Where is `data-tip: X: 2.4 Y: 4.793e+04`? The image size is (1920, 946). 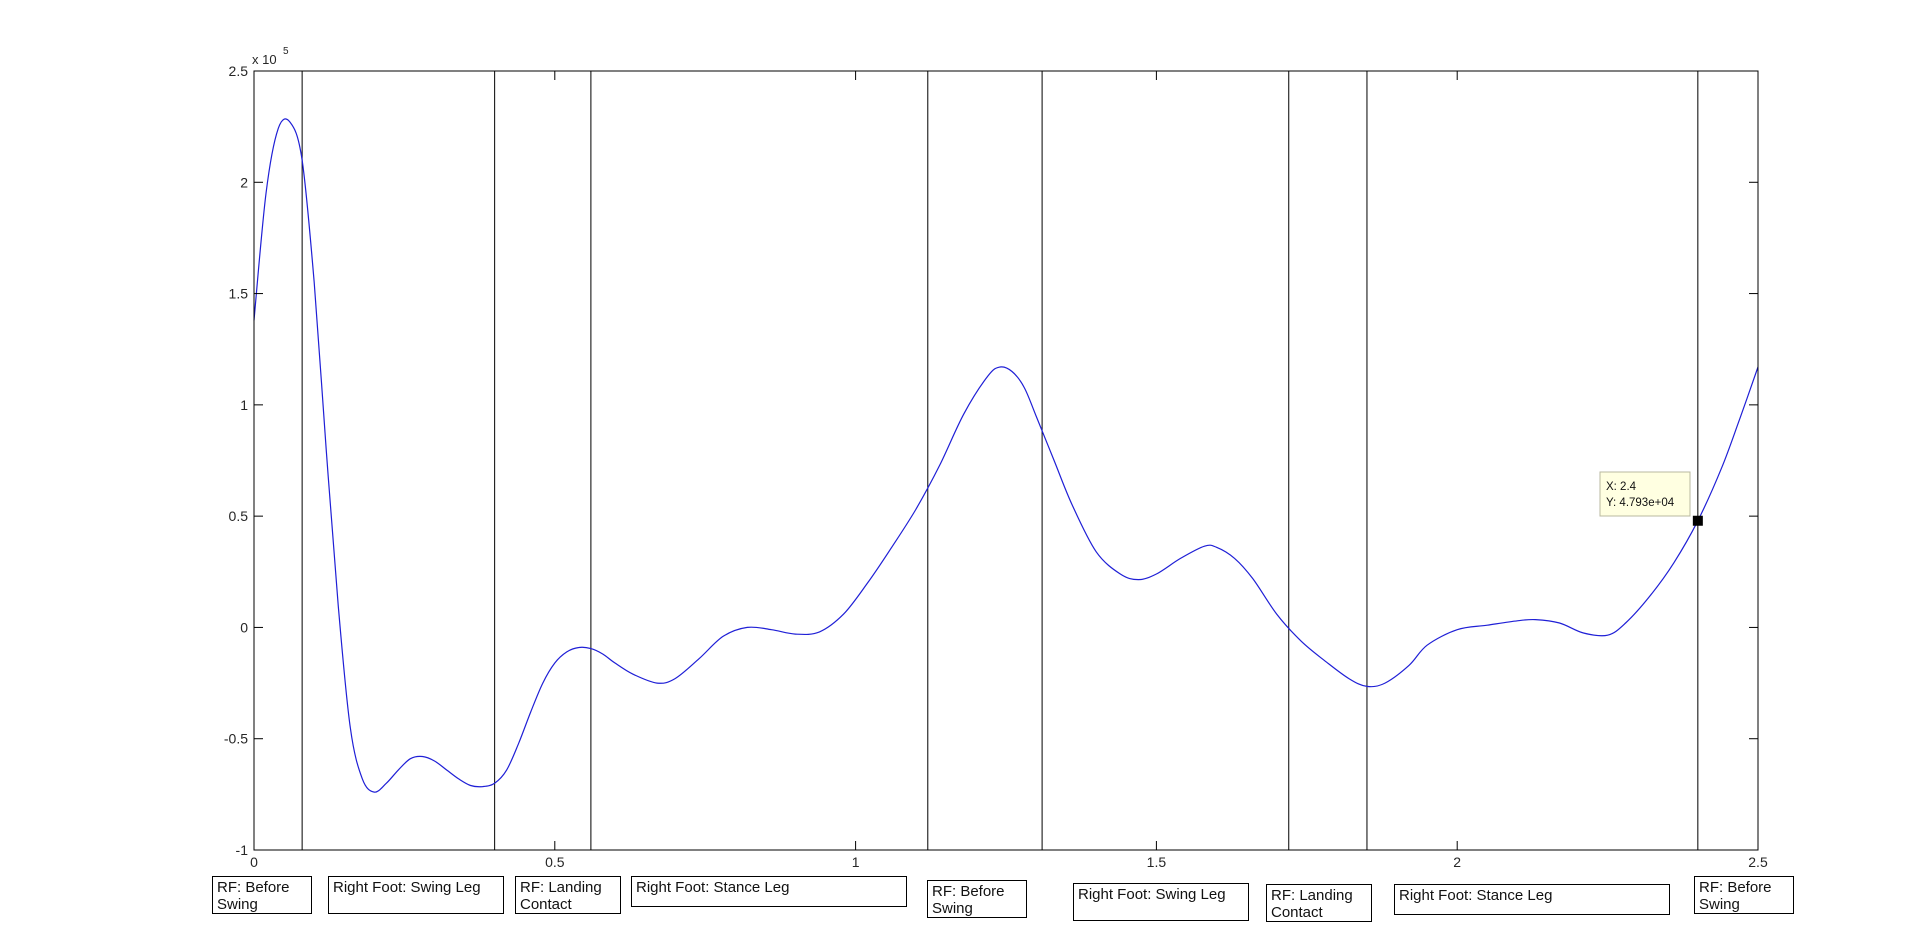
data-tip: X: 2.4 Y: 4.793e+04 is located at coordinates (1651, 498).